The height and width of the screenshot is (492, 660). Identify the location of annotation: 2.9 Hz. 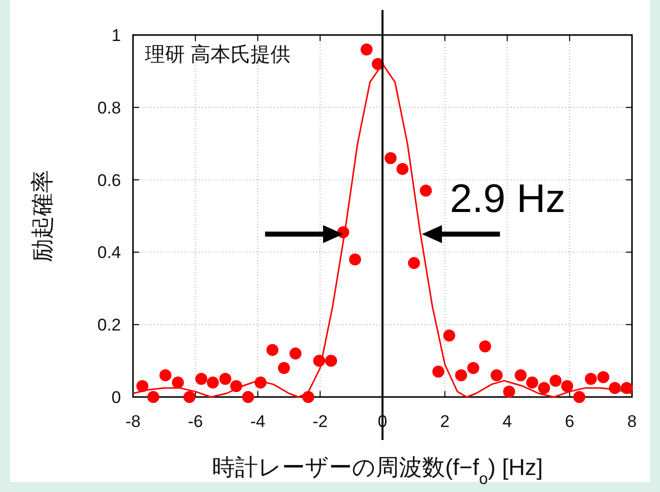
(508, 199).